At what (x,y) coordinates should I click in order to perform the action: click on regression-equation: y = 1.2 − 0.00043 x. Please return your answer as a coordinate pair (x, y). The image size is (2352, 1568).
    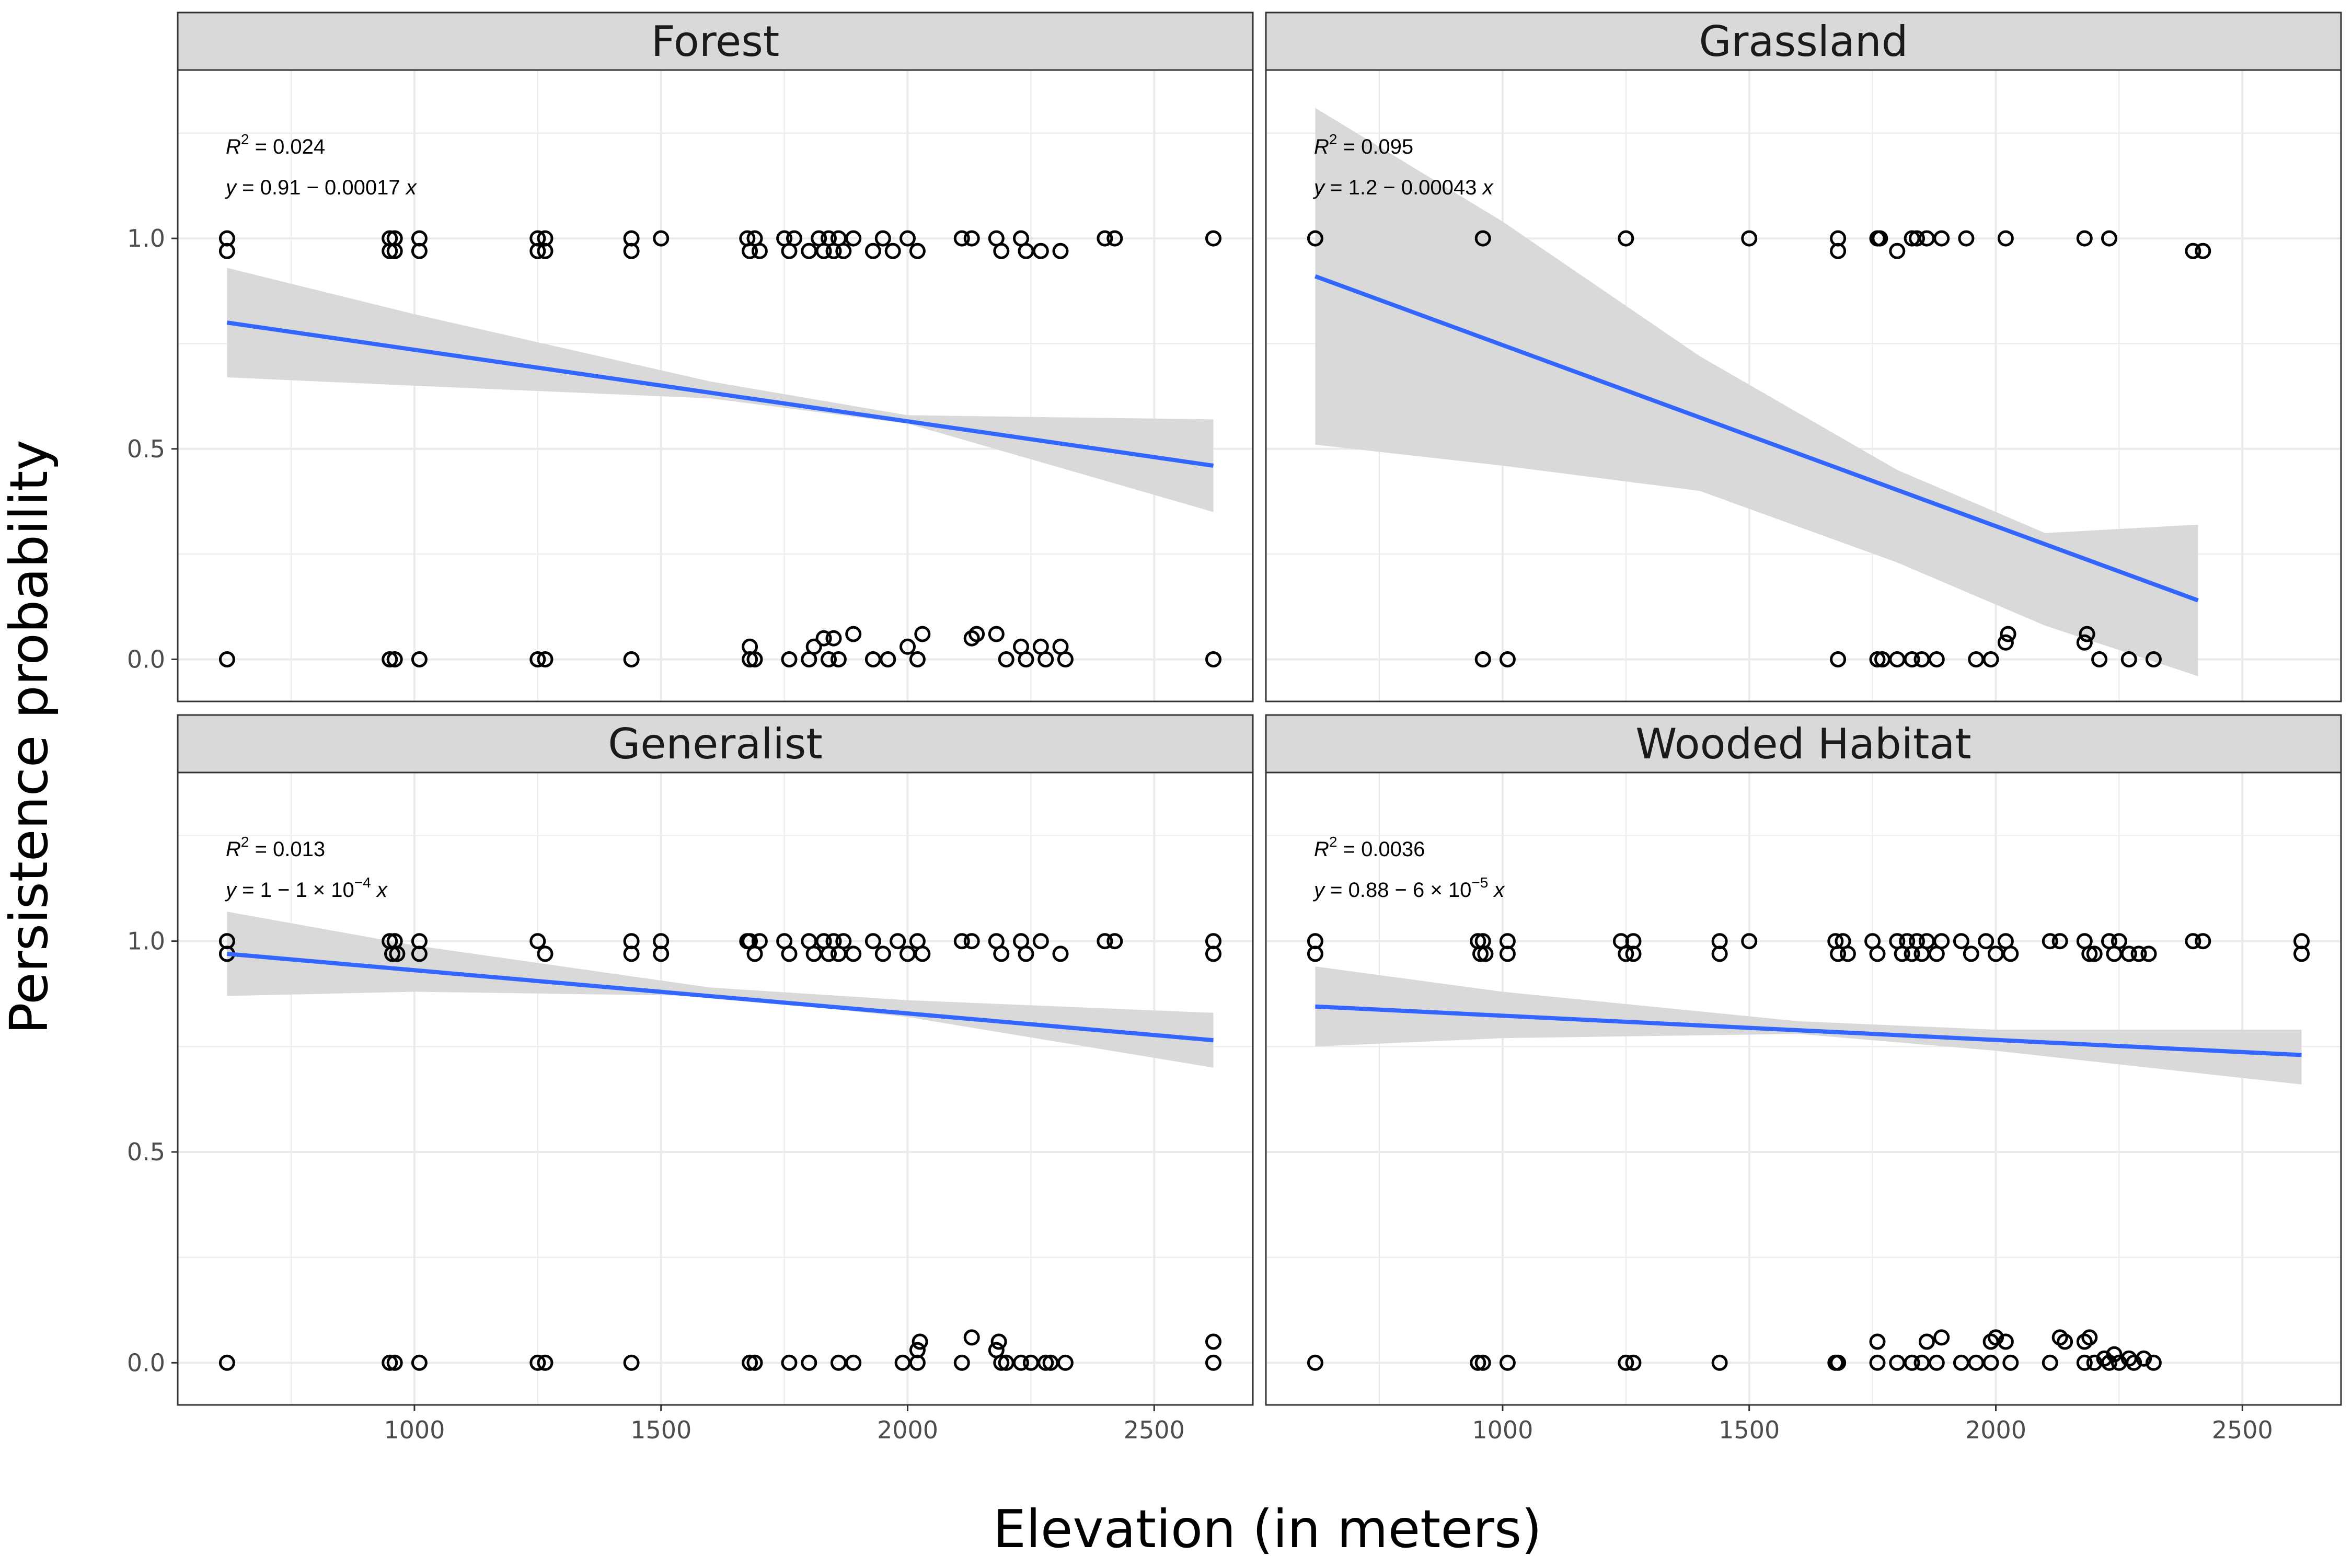
    Looking at the image, I should click on (1403, 187).